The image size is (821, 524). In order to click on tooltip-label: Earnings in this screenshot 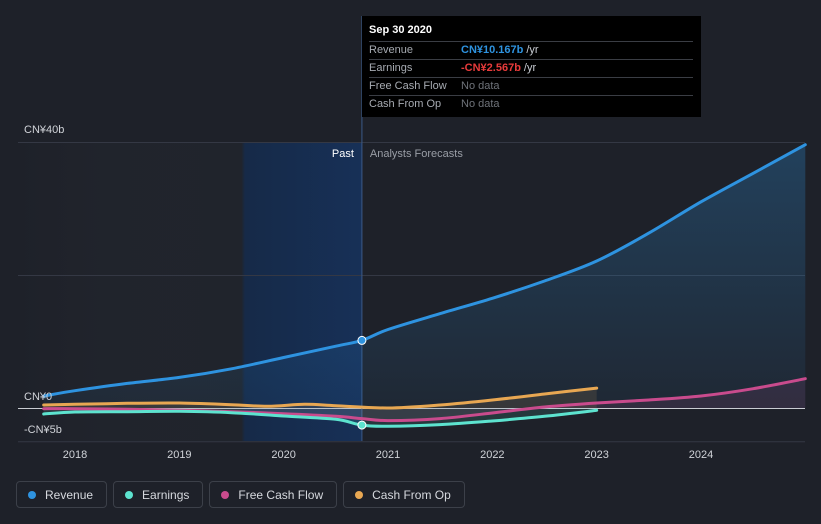, I will do `click(391, 68)`.